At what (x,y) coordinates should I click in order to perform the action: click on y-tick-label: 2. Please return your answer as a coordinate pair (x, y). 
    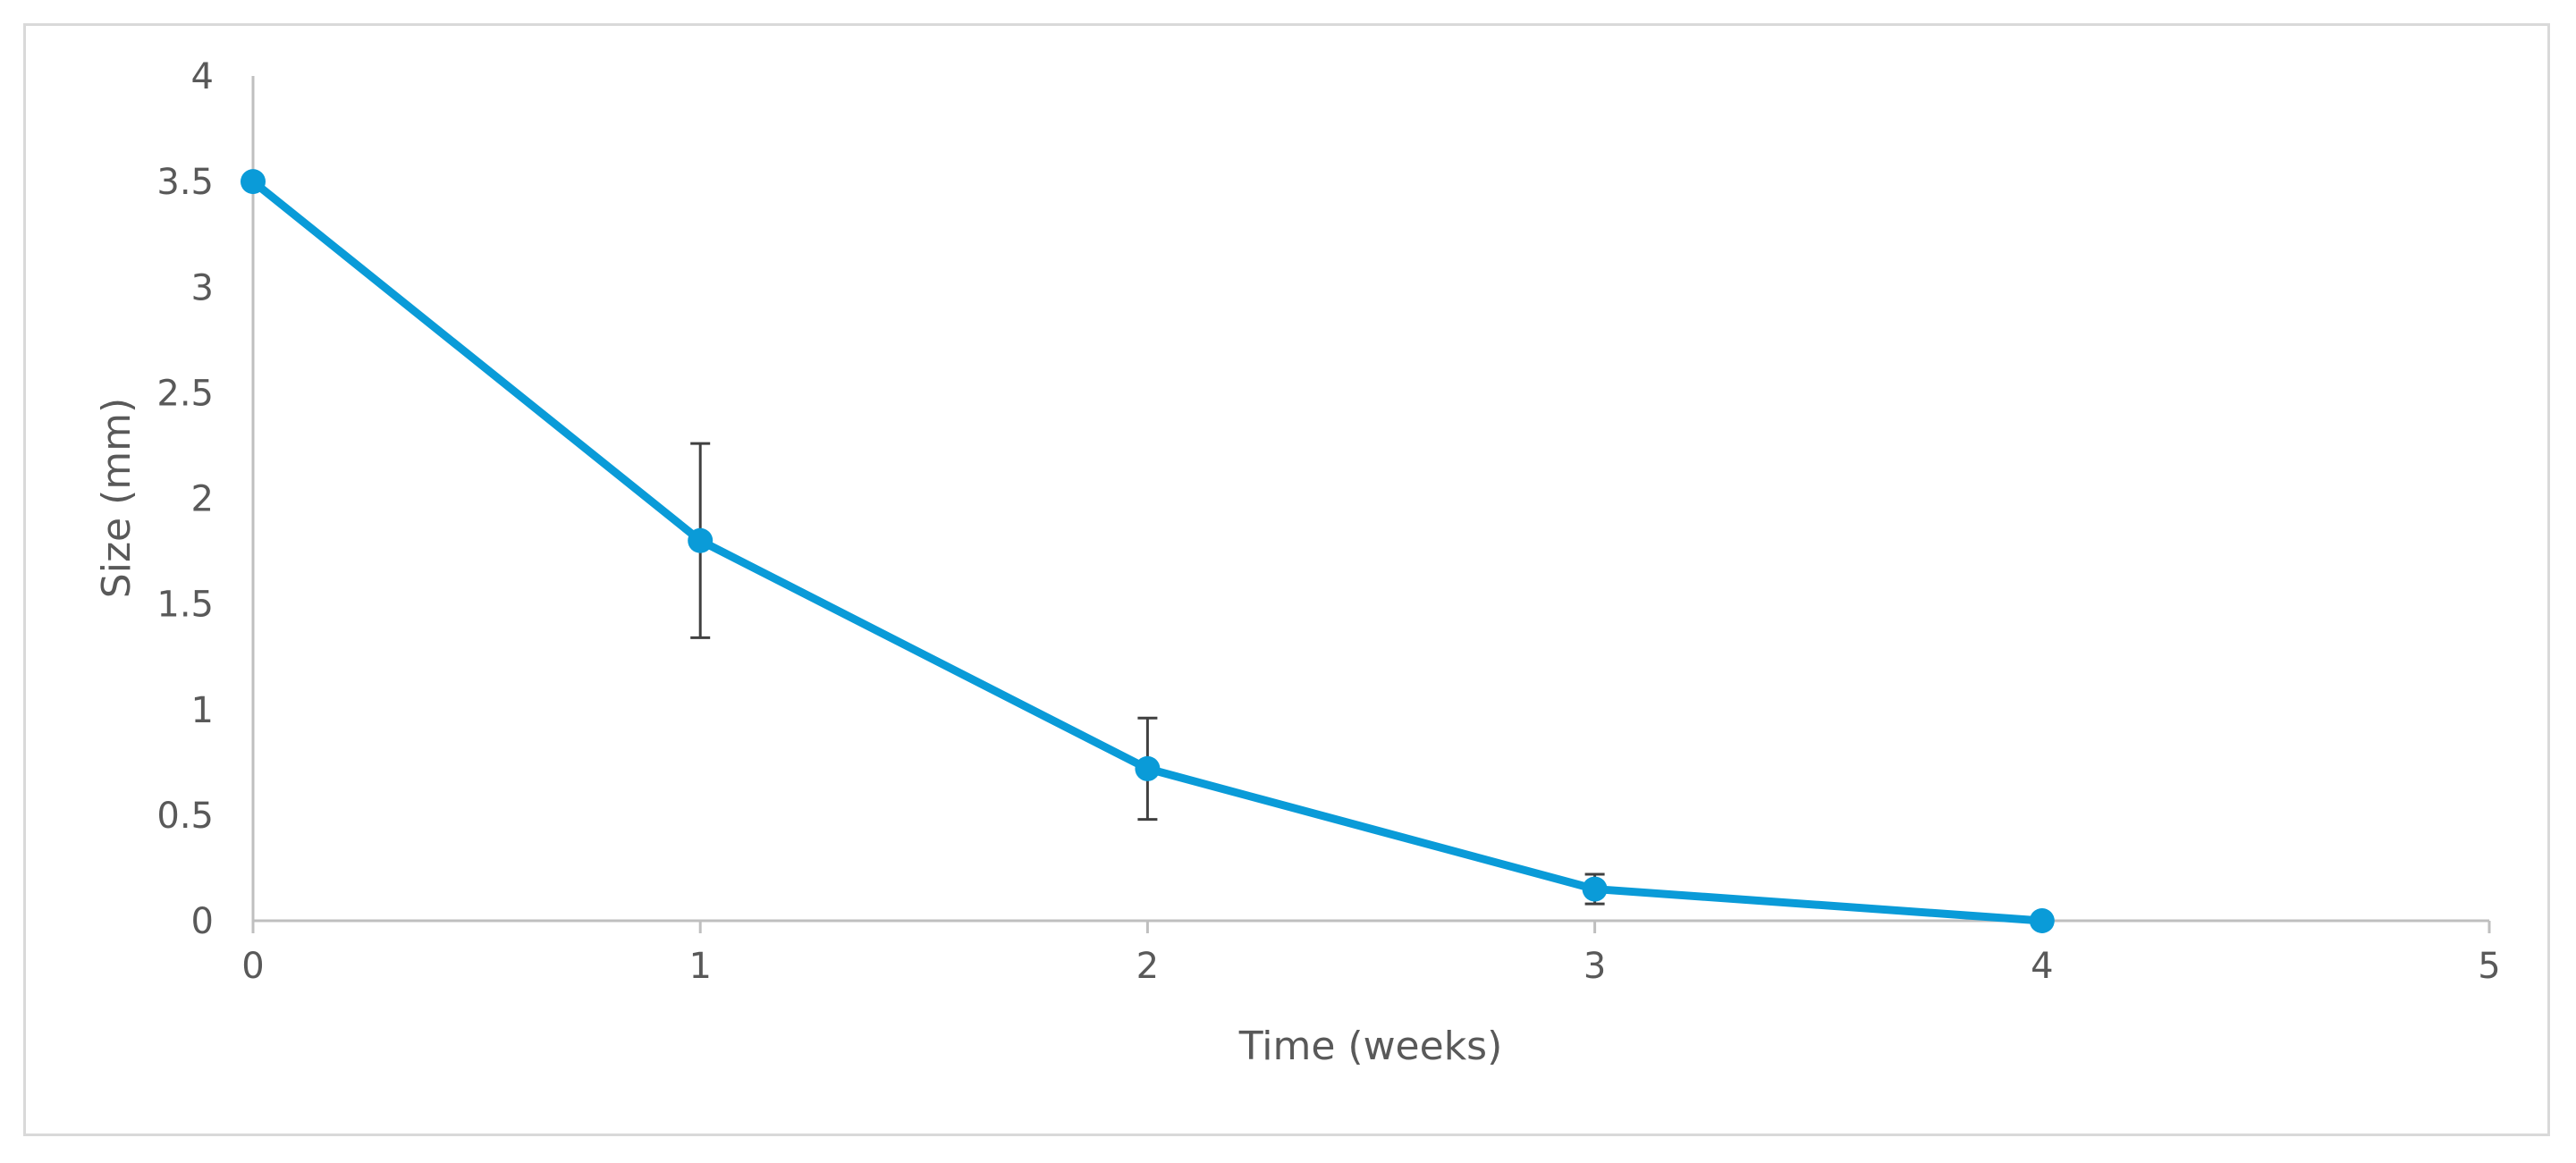
    Looking at the image, I should click on (202, 499).